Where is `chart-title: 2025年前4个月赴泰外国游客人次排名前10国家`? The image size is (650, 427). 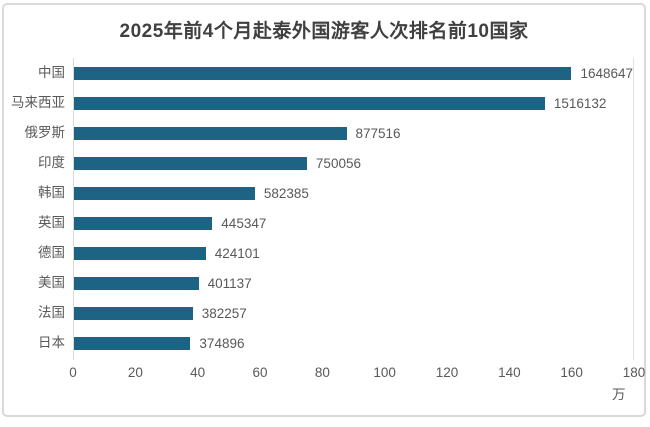 chart-title: 2025年前4个月赴泰外国游客人次排名前10国家 is located at coordinates (324, 31).